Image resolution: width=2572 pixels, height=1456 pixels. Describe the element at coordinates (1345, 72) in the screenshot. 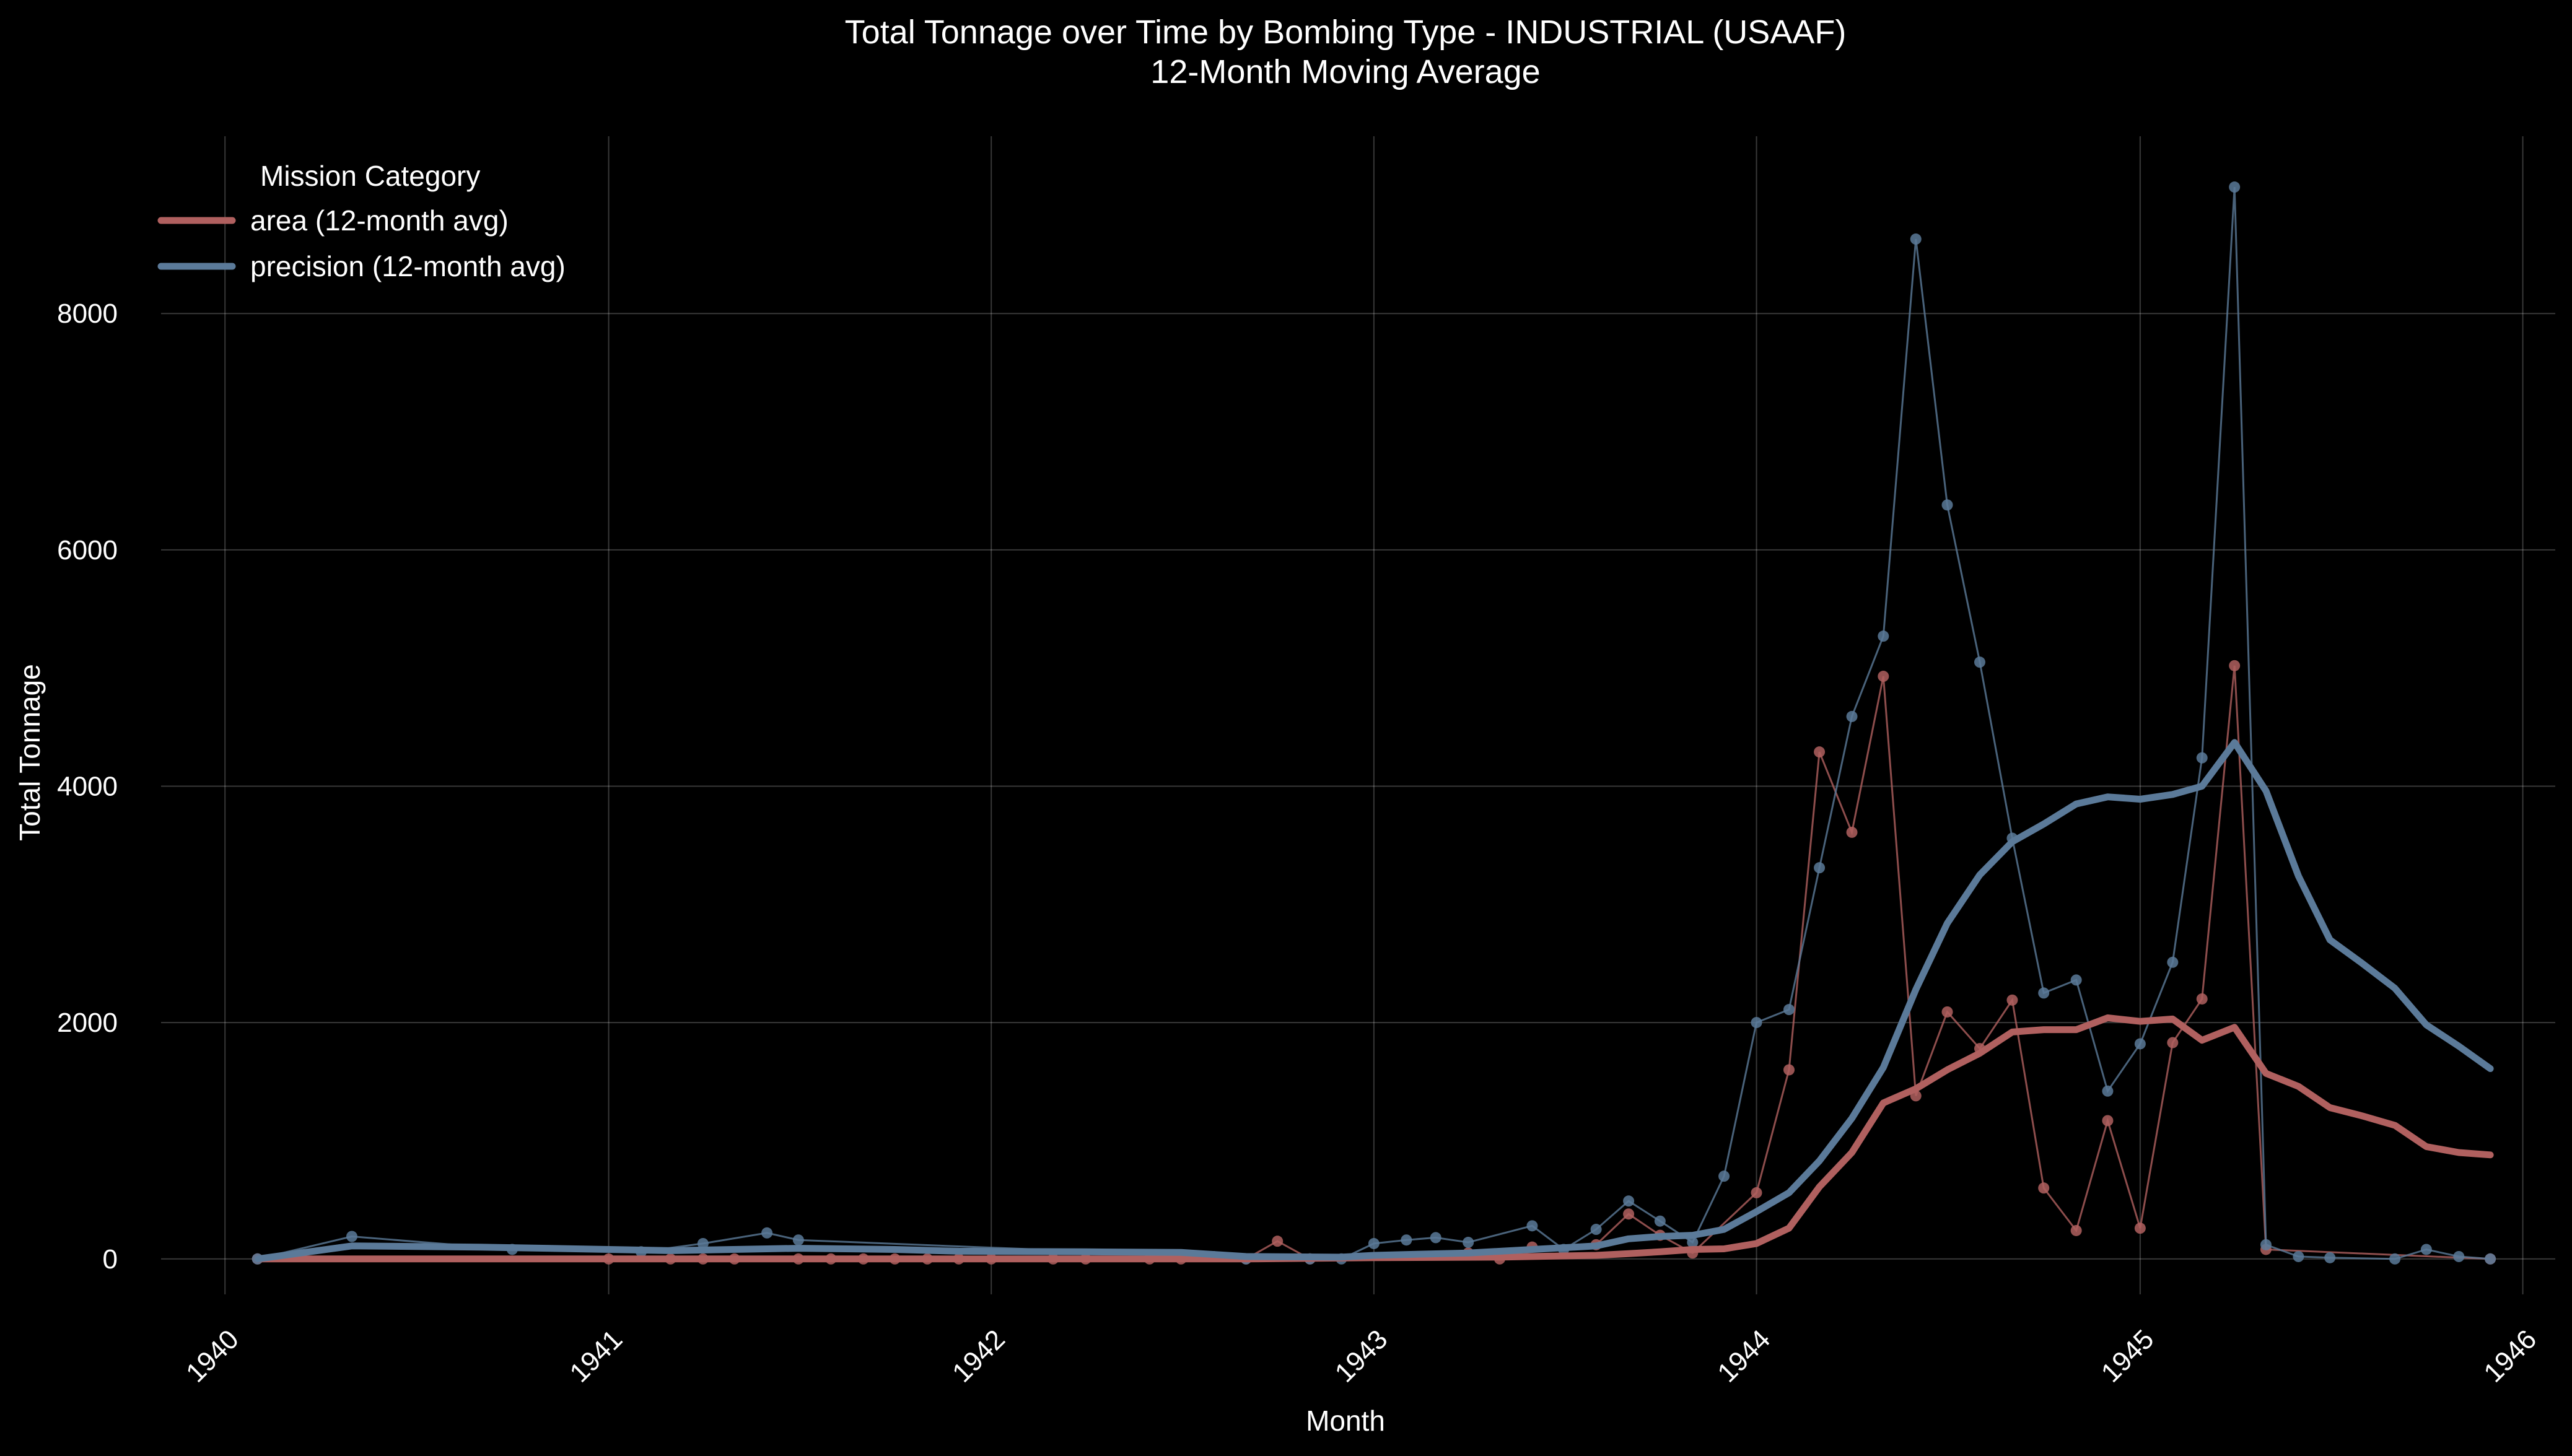

I see `chart-subtitle: 12-Month Moving Average` at that location.